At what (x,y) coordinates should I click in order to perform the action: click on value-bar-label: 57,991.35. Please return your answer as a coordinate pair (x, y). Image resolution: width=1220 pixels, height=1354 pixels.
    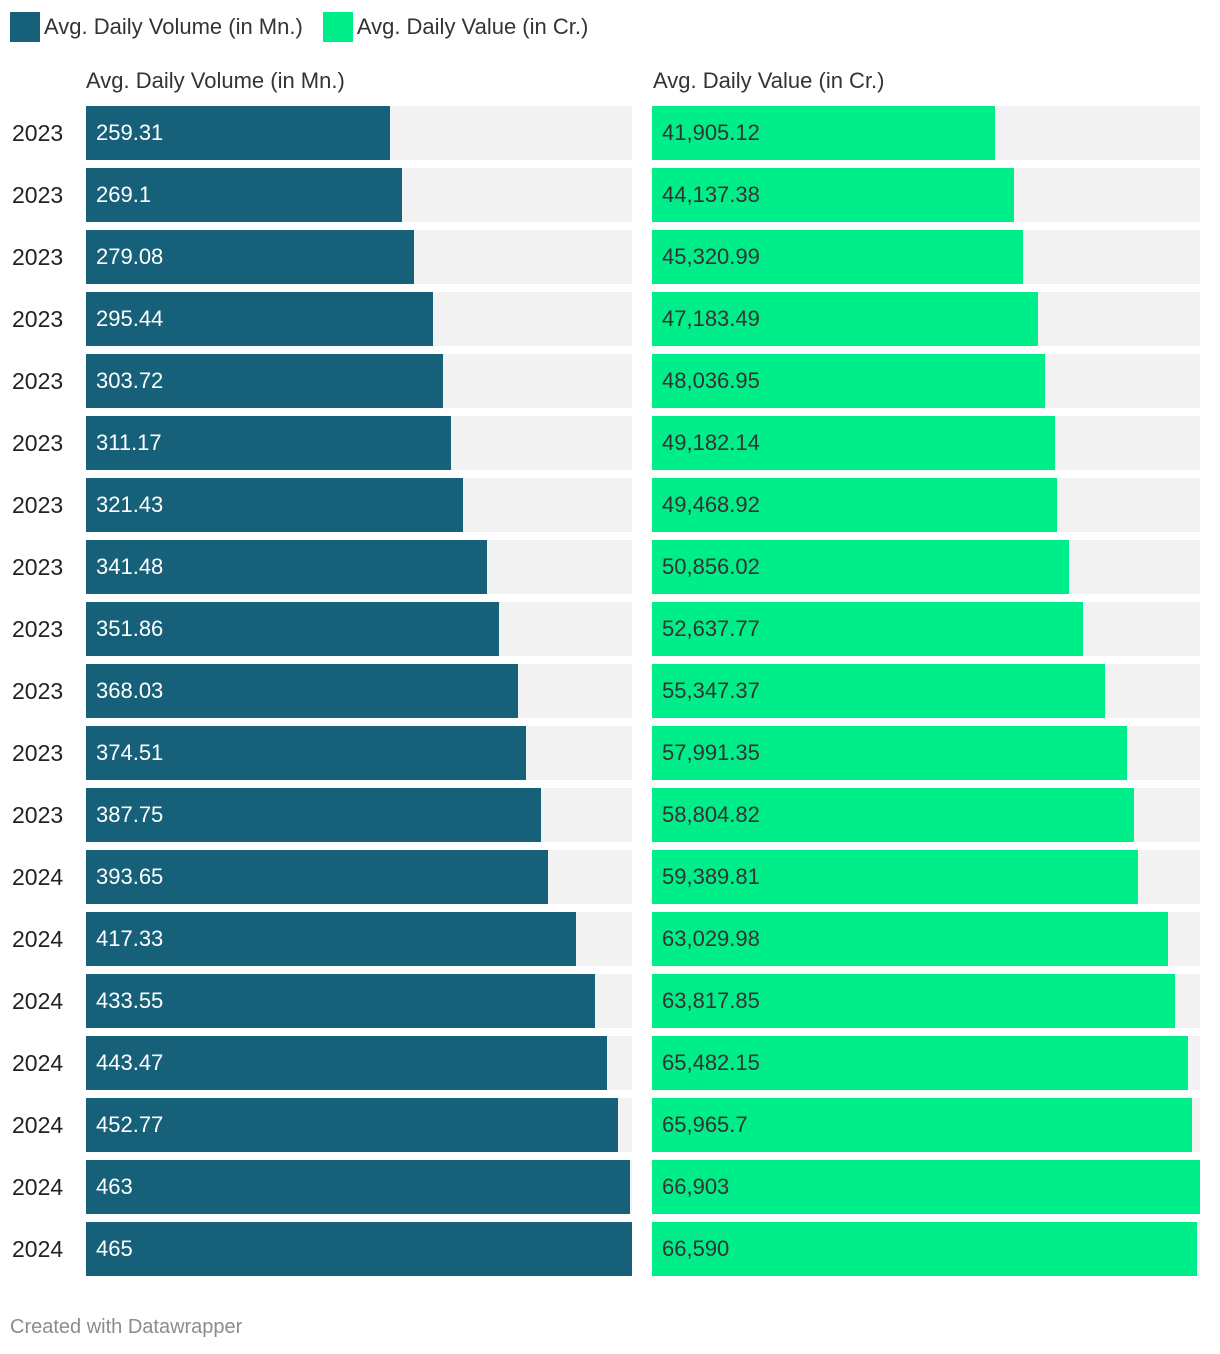
    Looking at the image, I should click on (711, 752).